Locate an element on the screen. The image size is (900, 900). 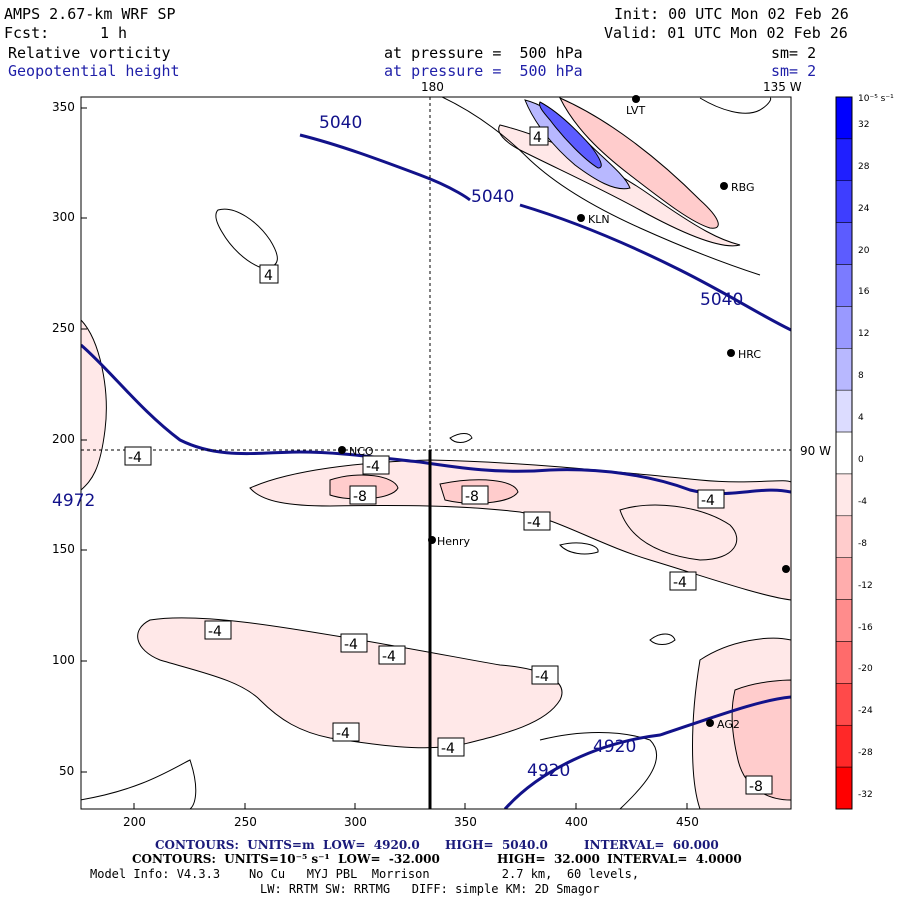
y-tick: 150 is located at coordinates (63, 549).